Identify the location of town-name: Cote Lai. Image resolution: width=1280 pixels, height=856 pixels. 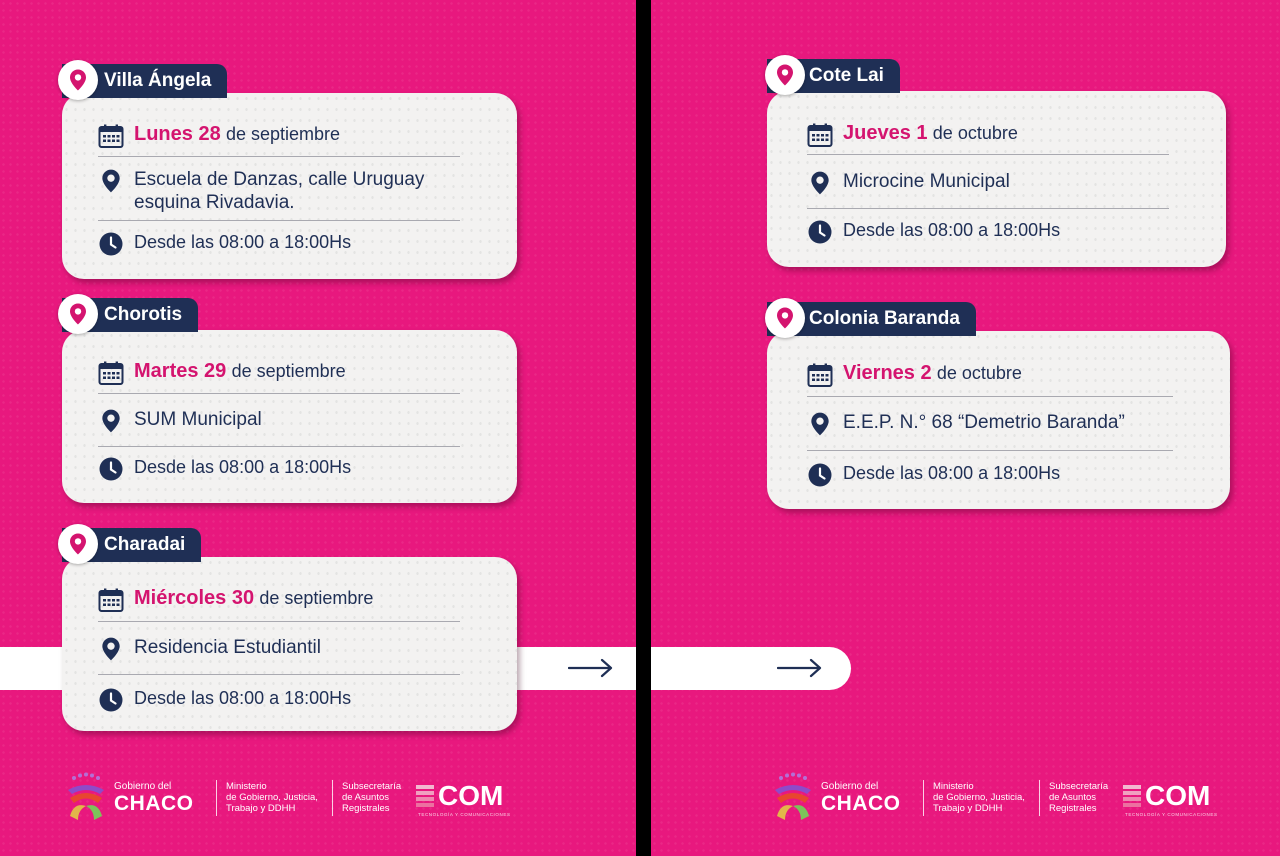
(846, 75).